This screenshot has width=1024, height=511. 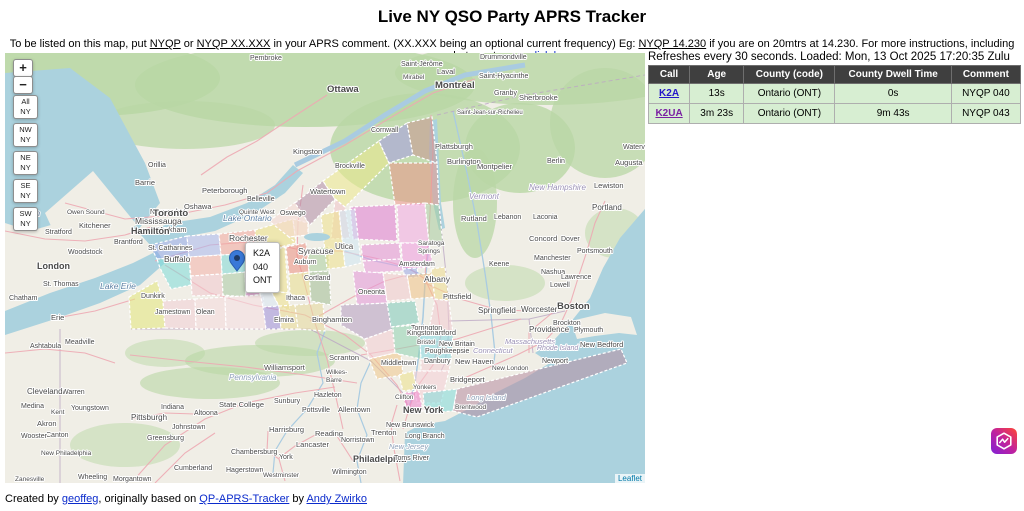 What do you see at coordinates (558, 348) in the screenshot?
I see `map-label: Rhode Island` at bounding box center [558, 348].